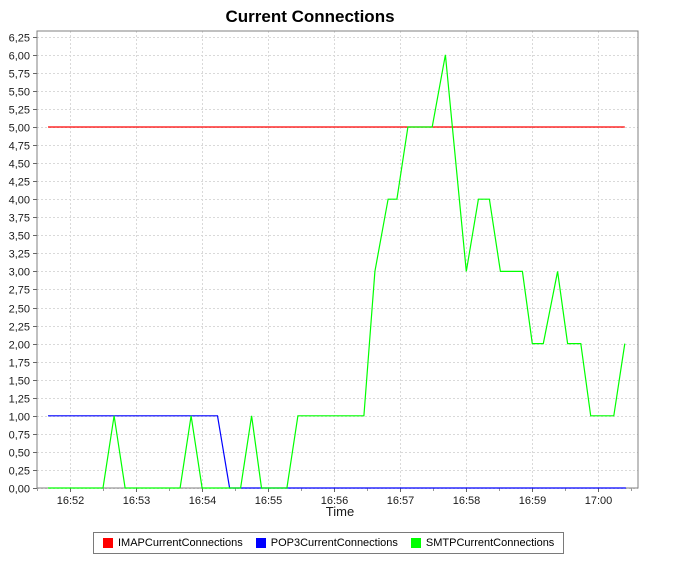  I want to click on y-axis-tick-label: 2,25, so click(19, 328).